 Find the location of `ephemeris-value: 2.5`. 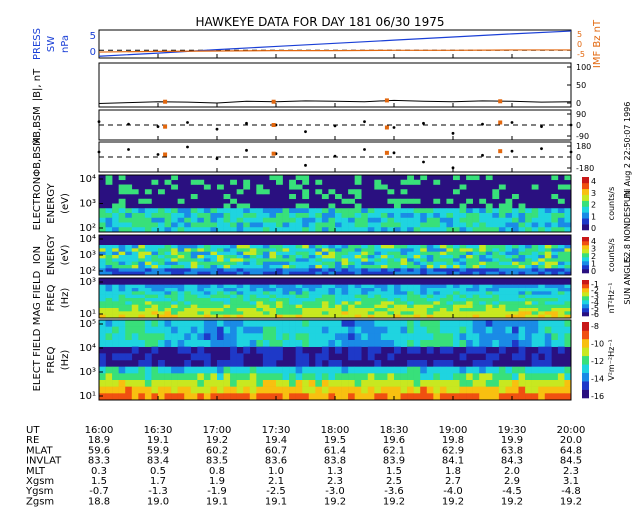

ephemeris-value: 2.5 is located at coordinates (394, 481).